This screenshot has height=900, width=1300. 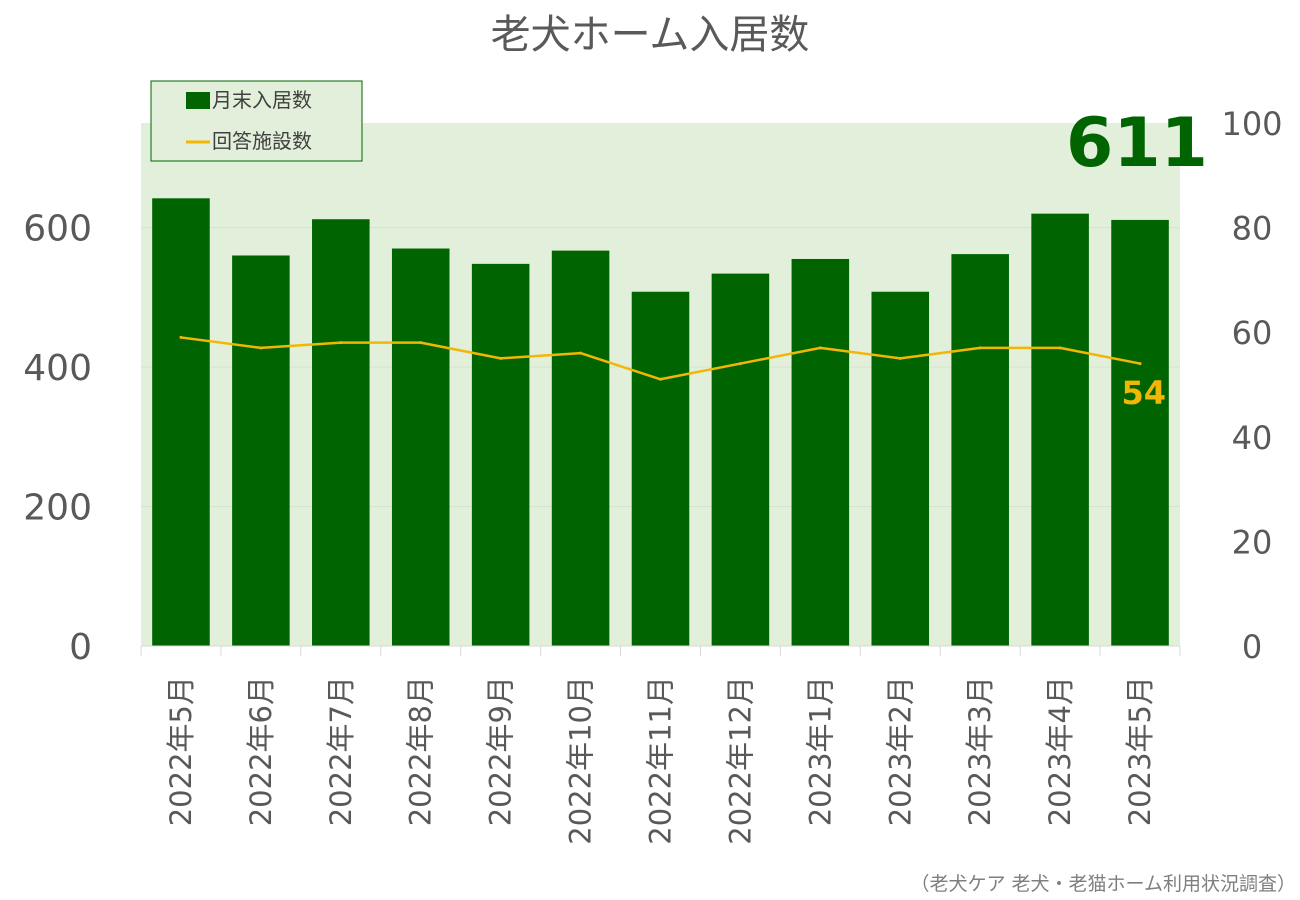 I want to click on y-tick-label: 200, so click(x=57, y=508).